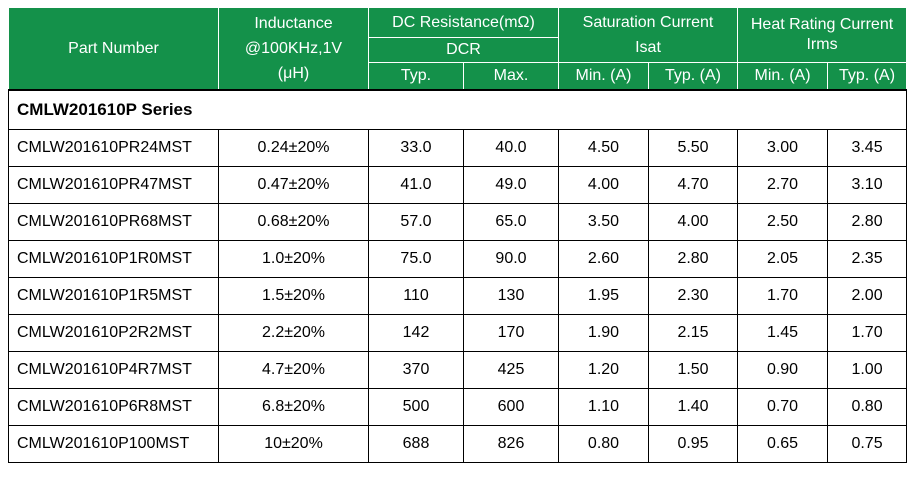 This screenshot has height=481, width=914. I want to click on dcr-typ-cell: 33.0, so click(416, 148).